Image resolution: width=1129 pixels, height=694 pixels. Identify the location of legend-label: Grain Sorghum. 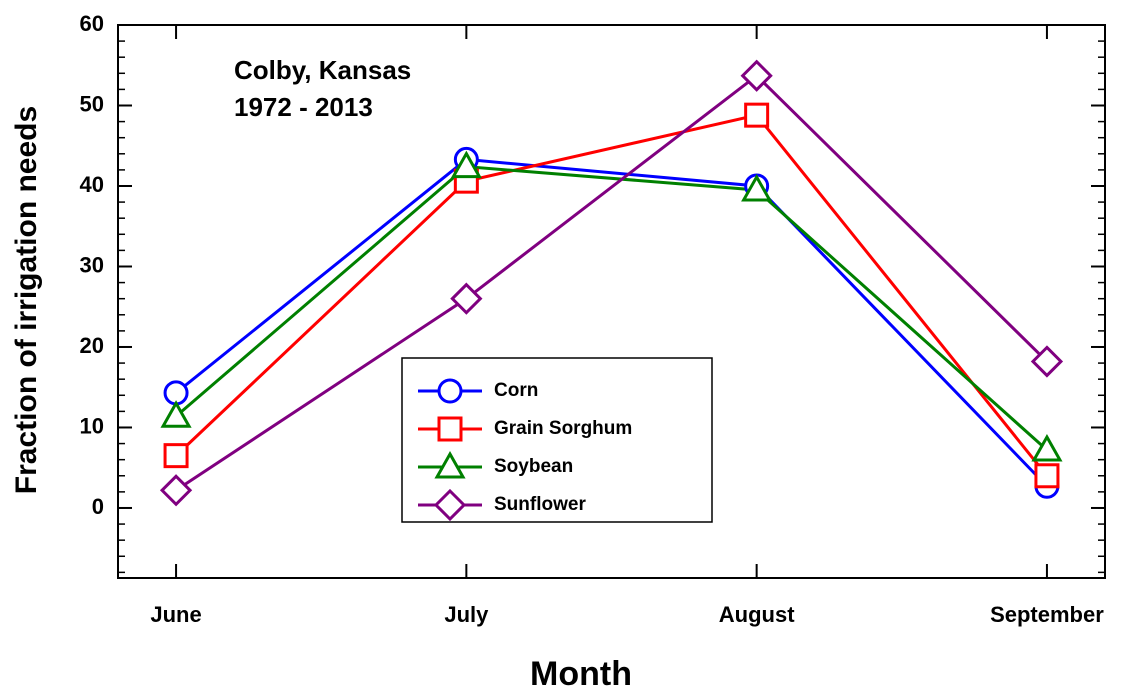
(563, 428).